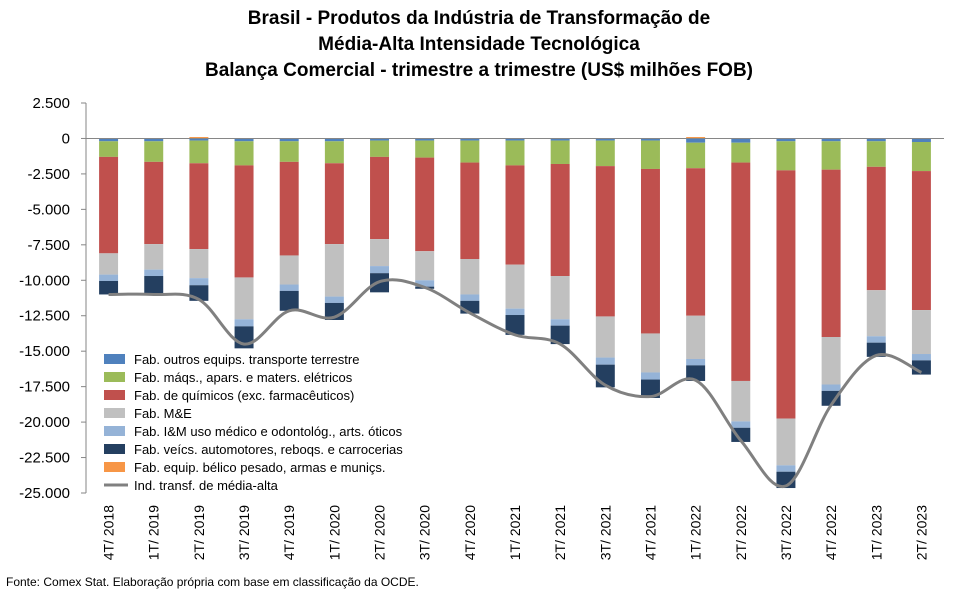 This screenshot has width=958, height=594. What do you see at coordinates (44, 458) in the screenshot?
I see `y-tick-label: -22.500` at bounding box center [44, 458].